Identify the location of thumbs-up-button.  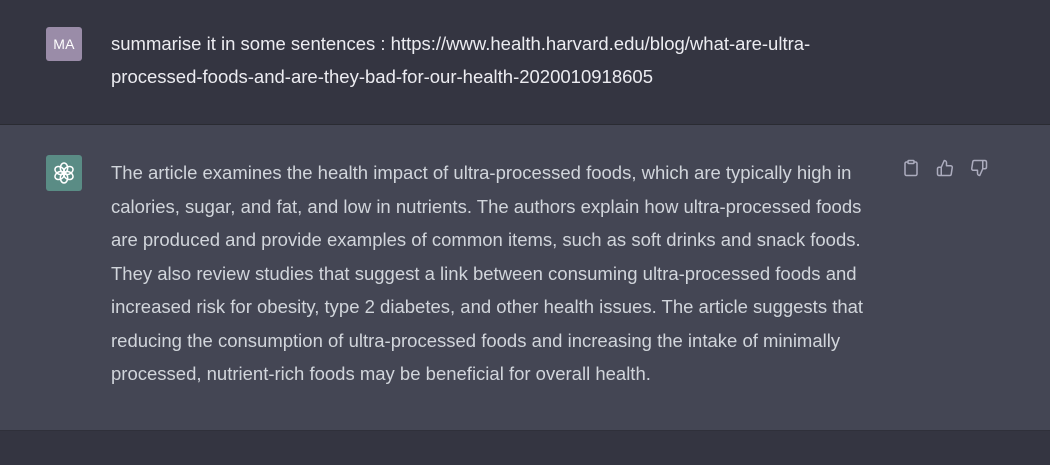
(945, 168).